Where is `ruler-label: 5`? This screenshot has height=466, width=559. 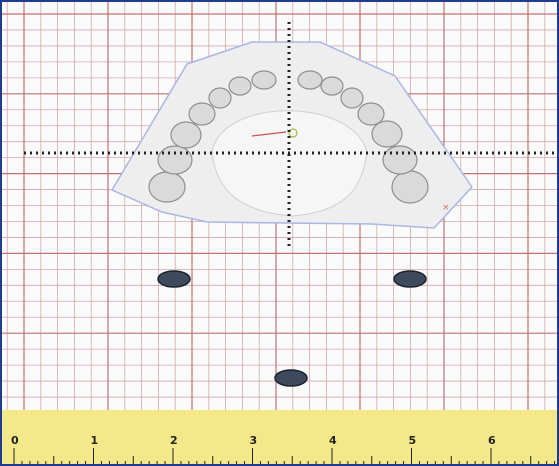
ruler-label: 5 is located at coordinates (413, 440).